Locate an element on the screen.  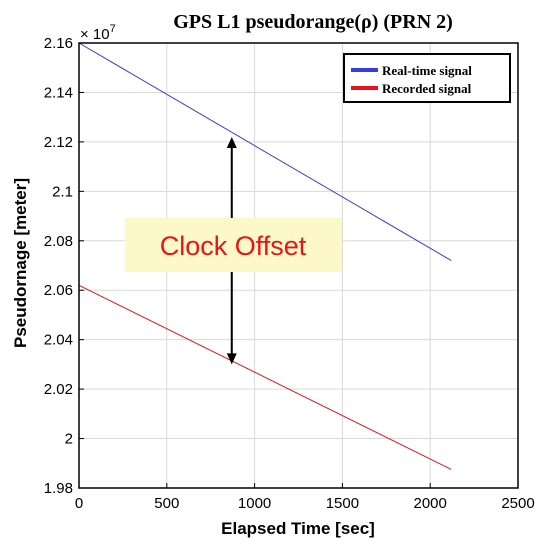
annotation-text: Clock Offset is located at coordinates (233, 246).